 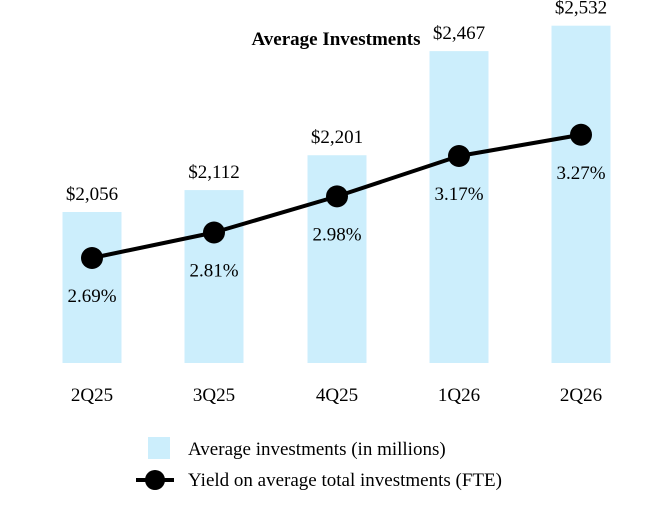 What do you see at coordinates (214, 172) in the screenshot?
I see `bar-value-label-3Q25: $2,112` at bounding box center [214, 172].